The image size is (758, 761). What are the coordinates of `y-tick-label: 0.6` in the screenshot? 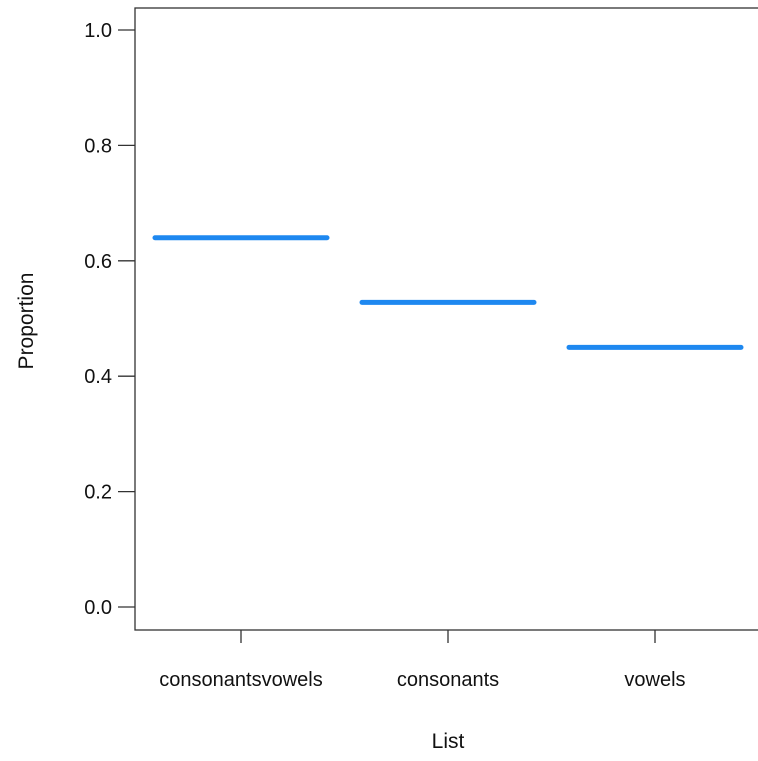 It's located at (98, 262).